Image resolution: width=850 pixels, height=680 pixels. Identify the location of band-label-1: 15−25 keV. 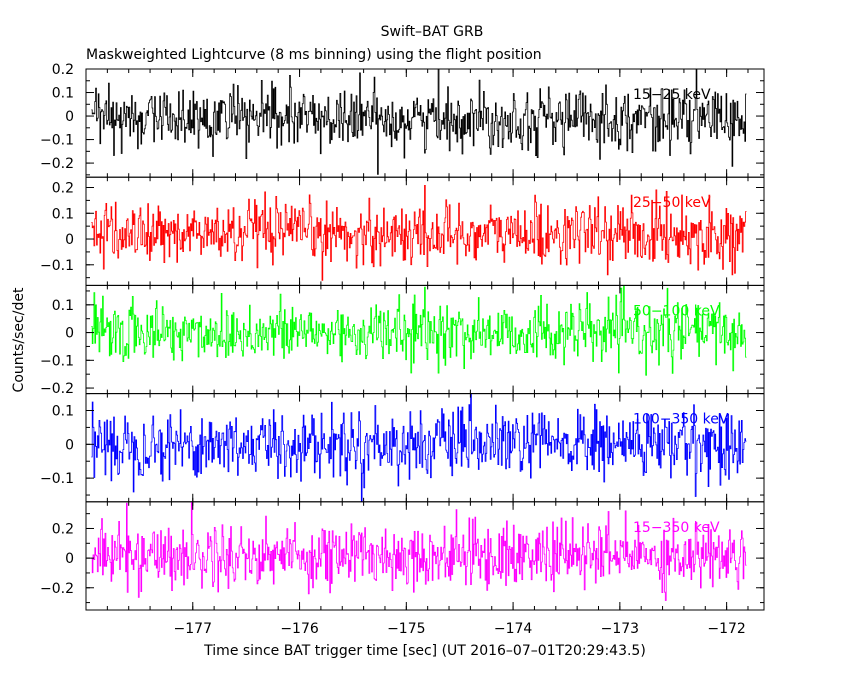
(672, 95).